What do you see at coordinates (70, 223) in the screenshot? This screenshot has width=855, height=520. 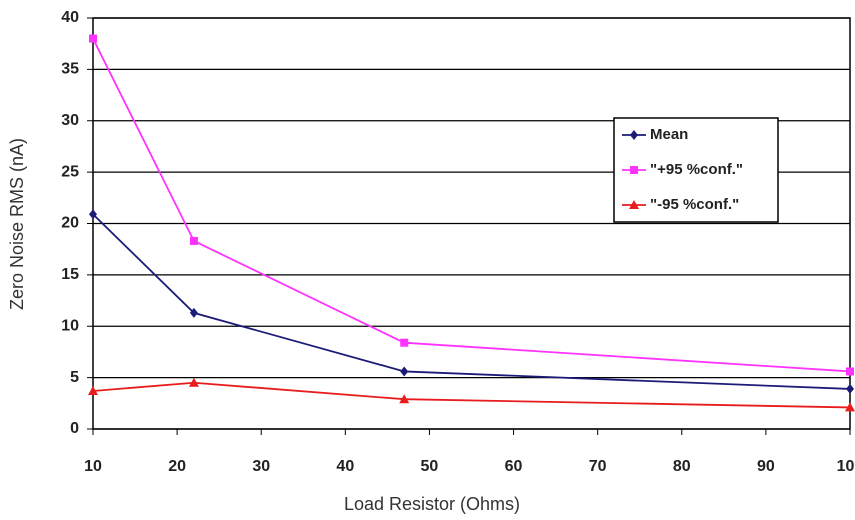 I see `y-tick-label: 20` at bounding box center [70, 223].